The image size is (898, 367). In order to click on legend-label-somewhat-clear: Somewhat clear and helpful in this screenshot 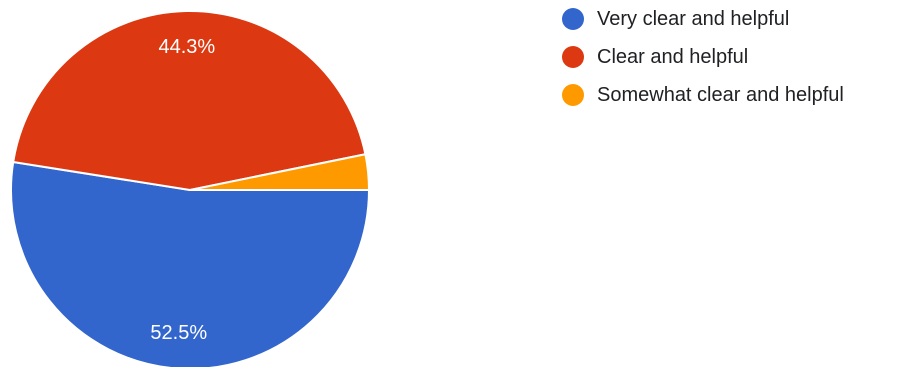, I will do `click(720, 94)`.